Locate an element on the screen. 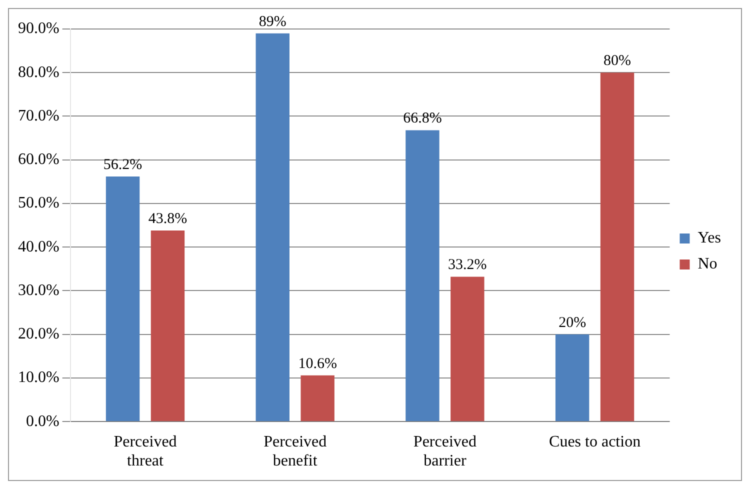 The image size is (750, 489). data-label: 43.8% is located at coordinates (168, 218).